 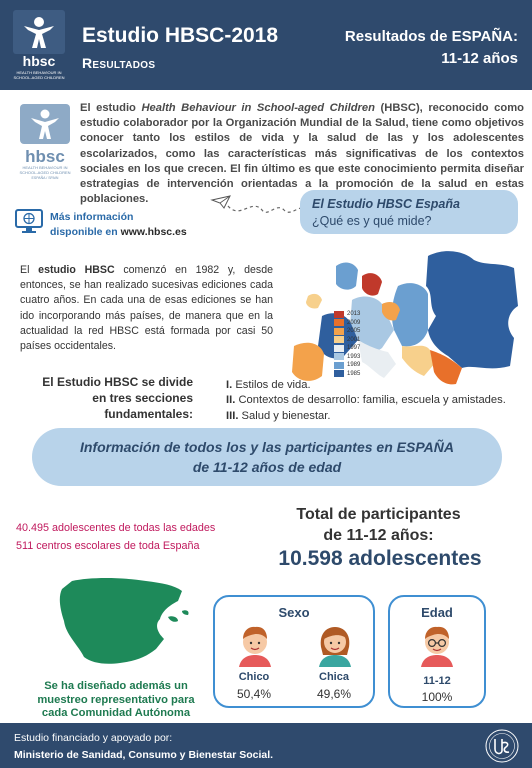 I want to click on legend-year: 1993, so click(x=354, y=356).